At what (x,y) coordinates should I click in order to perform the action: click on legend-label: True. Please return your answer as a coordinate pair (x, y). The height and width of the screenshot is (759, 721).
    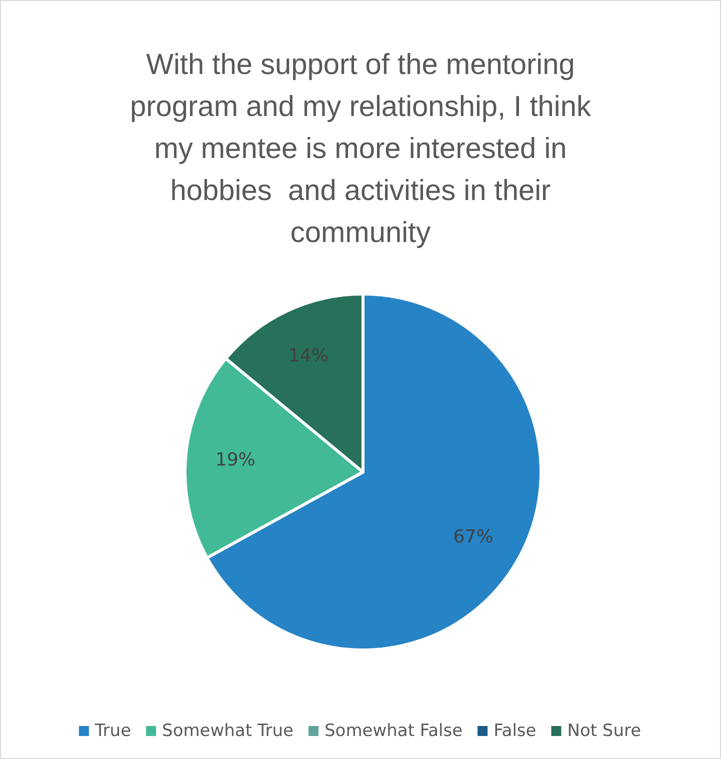
    Looking at the image, I should click on (113, 731).